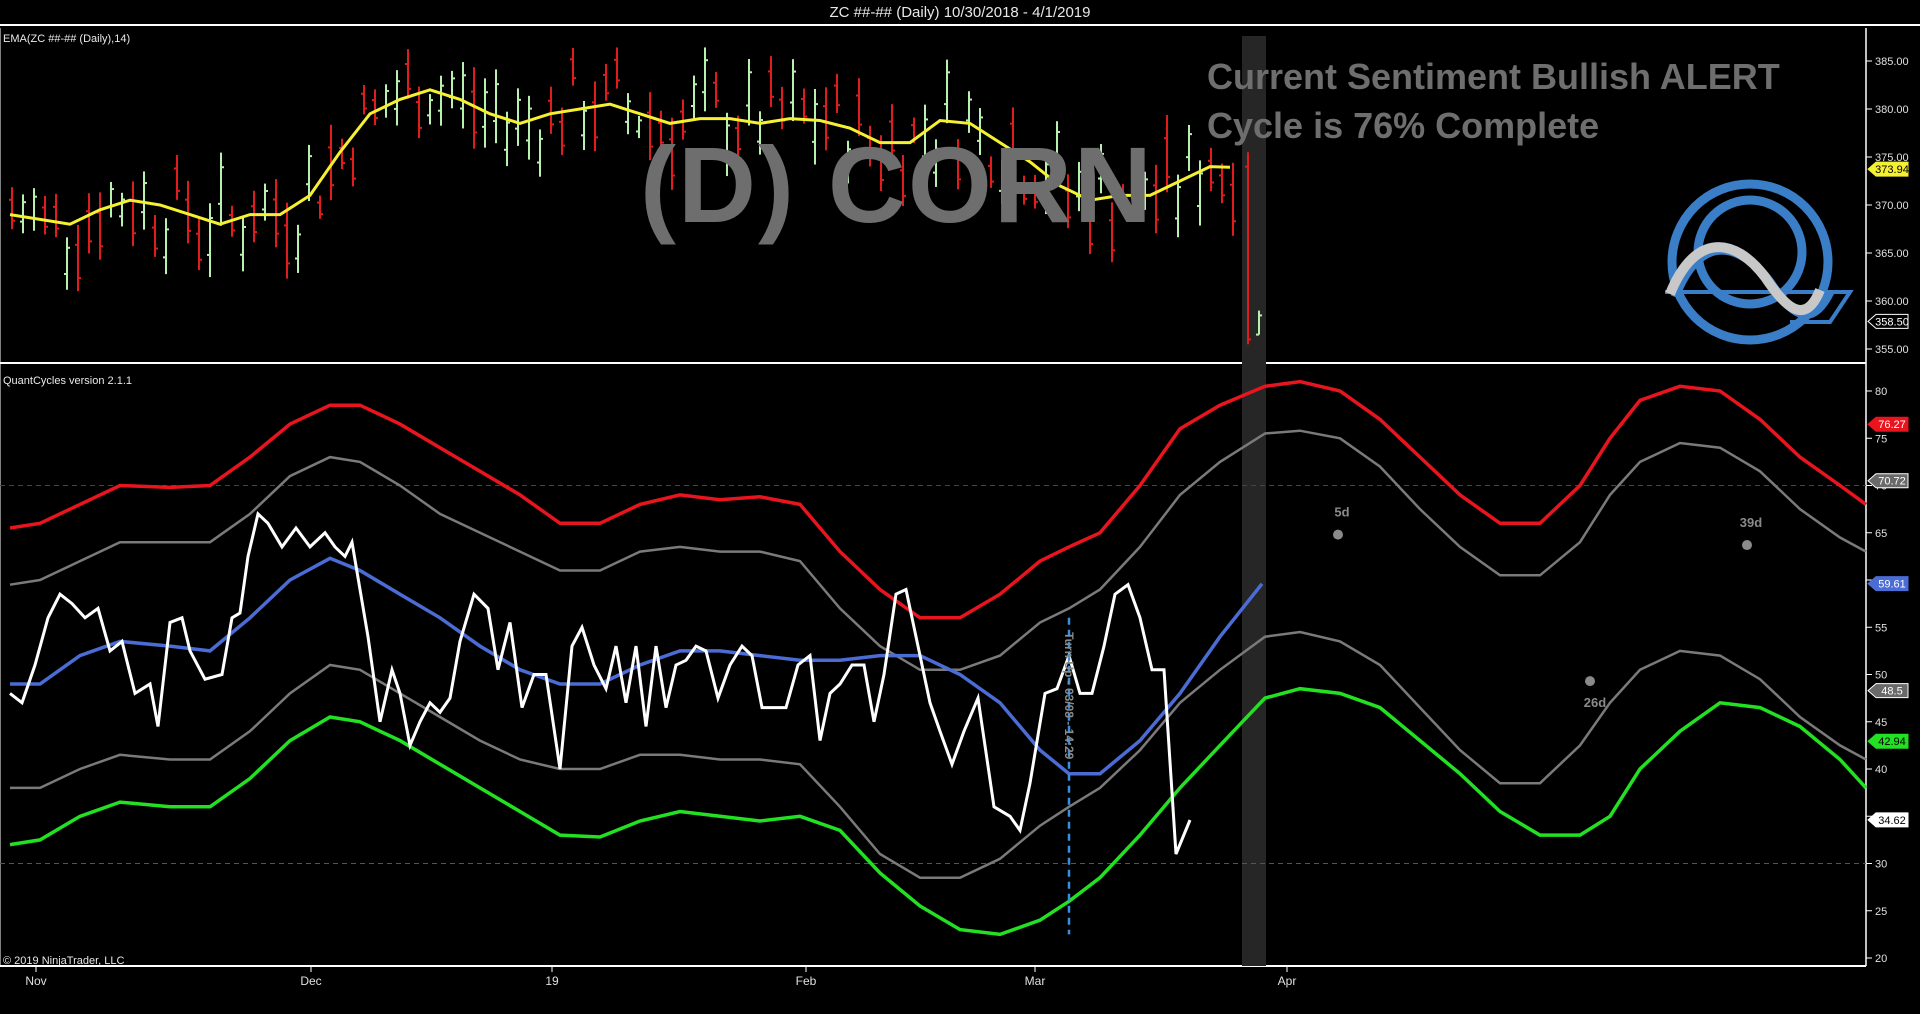 Image resolution: width=1920 pixels, height=1014 pixels. I want to click on value-flag: 48.5, so click(1888, 691).